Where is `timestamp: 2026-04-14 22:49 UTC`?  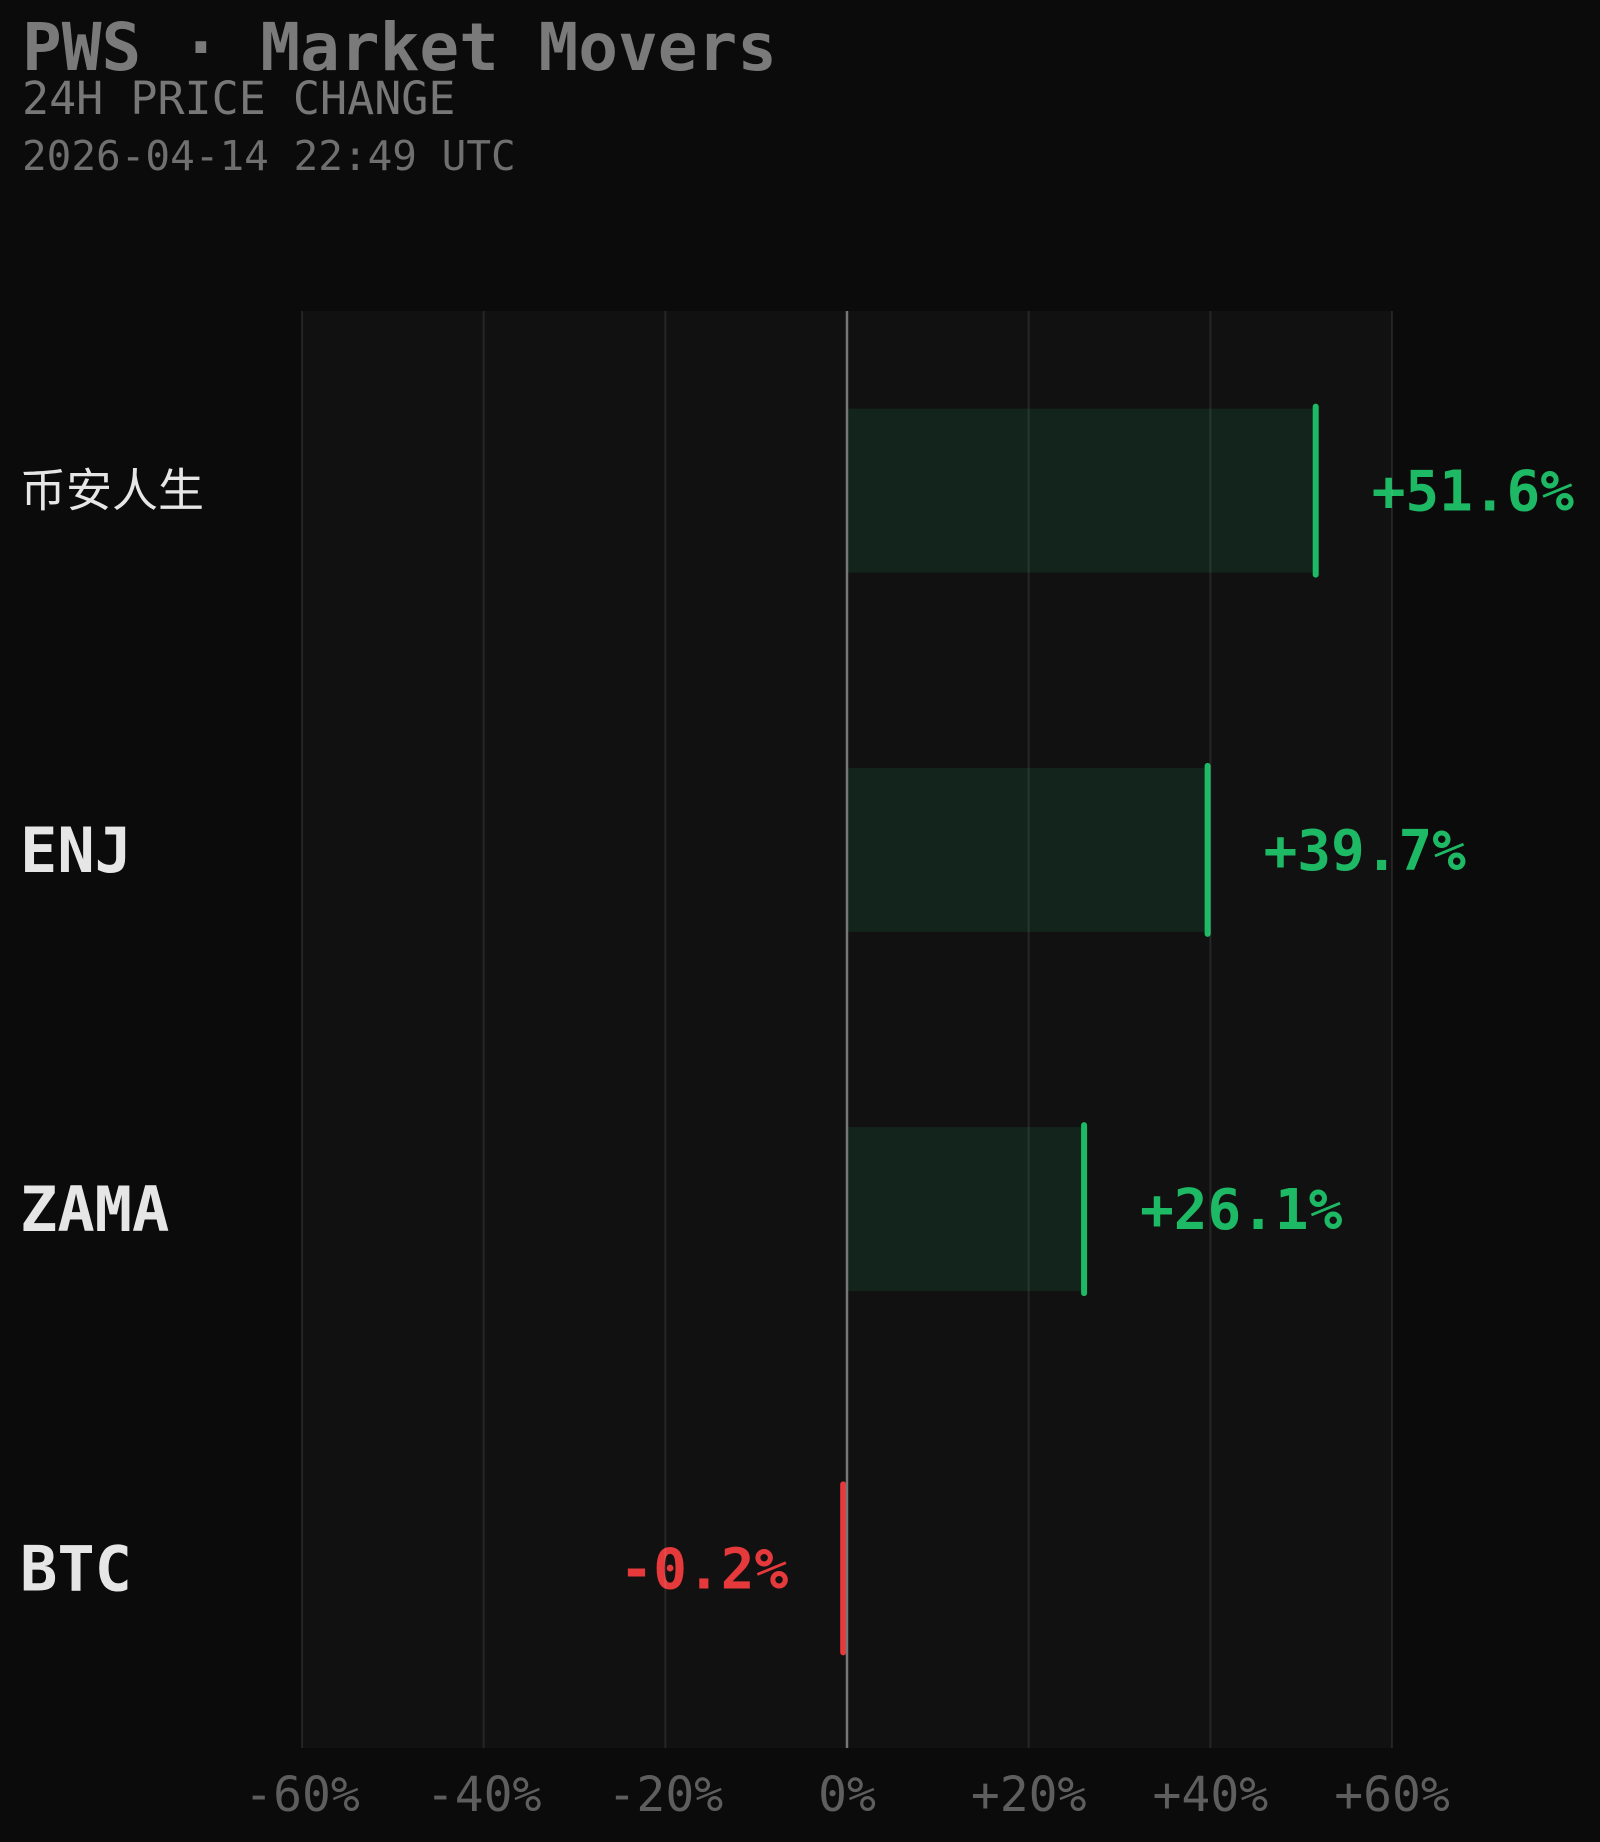
timestamp: 2026-04-14 22:49 UTC is located at coordinates (269, 156).